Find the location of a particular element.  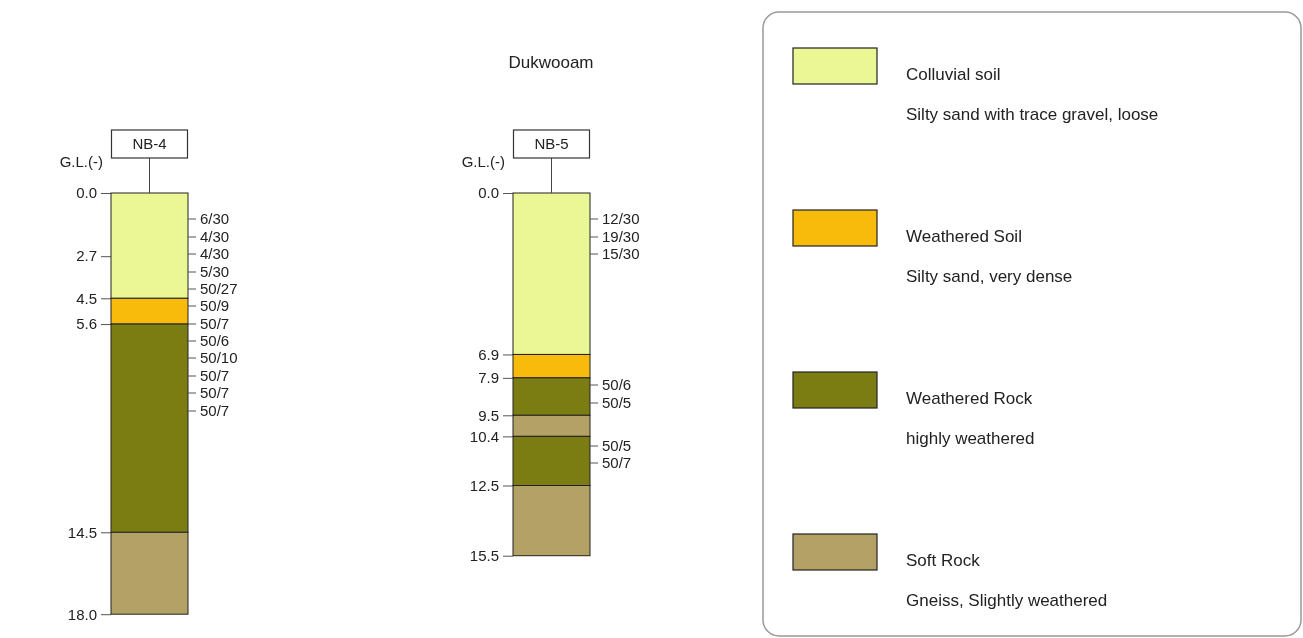

text: 50/9 is located at coordinates (215, 306).